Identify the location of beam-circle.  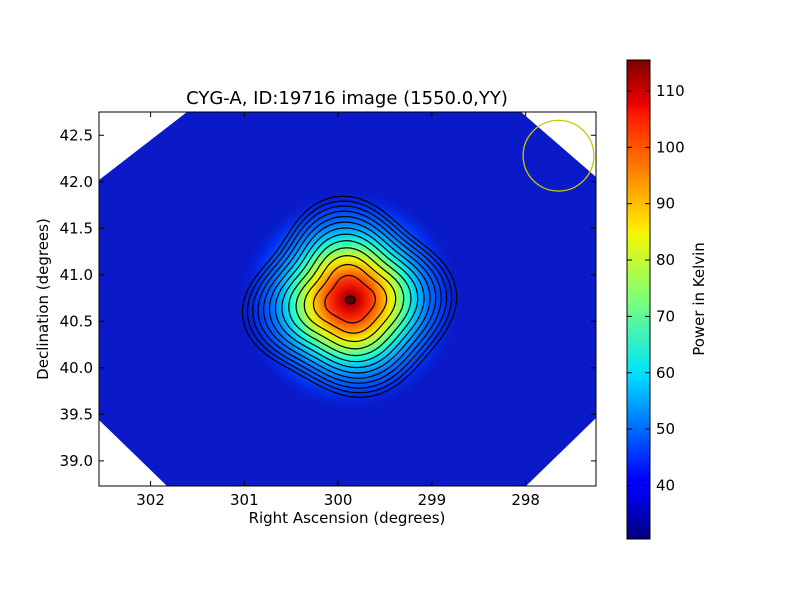
(558, 155).